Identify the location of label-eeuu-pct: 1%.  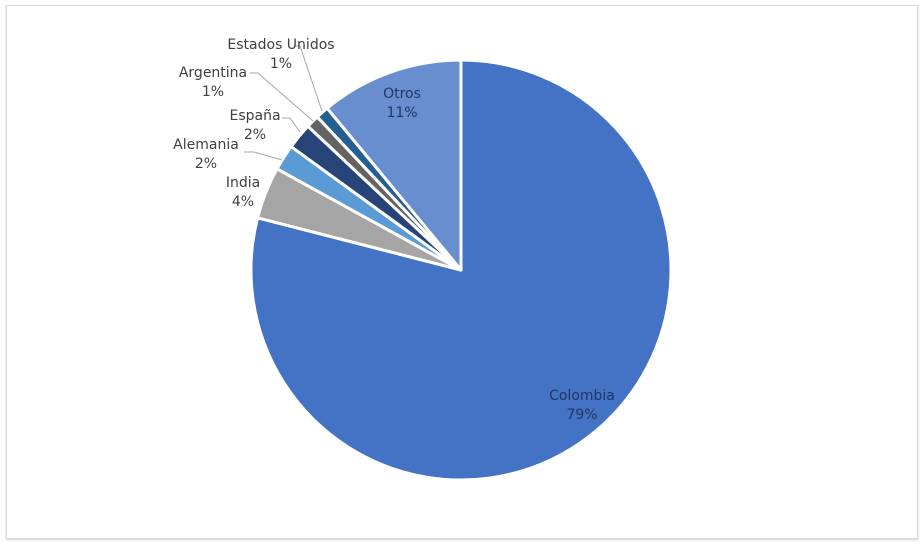
(281, 64).